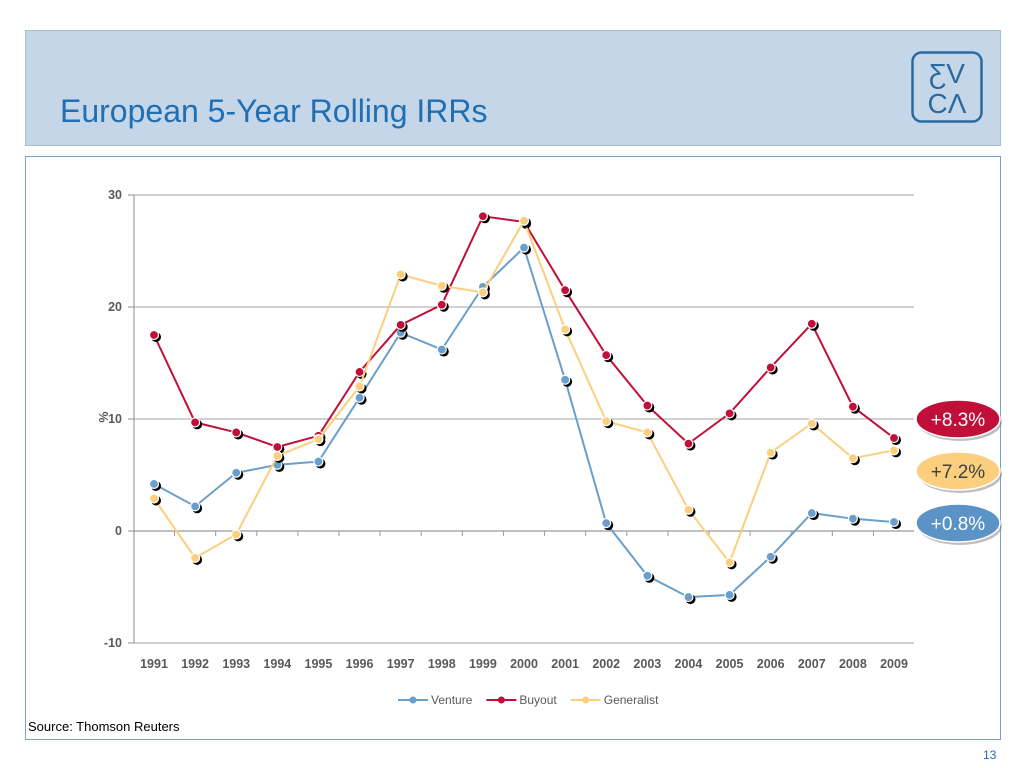 The image size is (1024, 768). I want to click on page-number: 13, so click(990, 755).